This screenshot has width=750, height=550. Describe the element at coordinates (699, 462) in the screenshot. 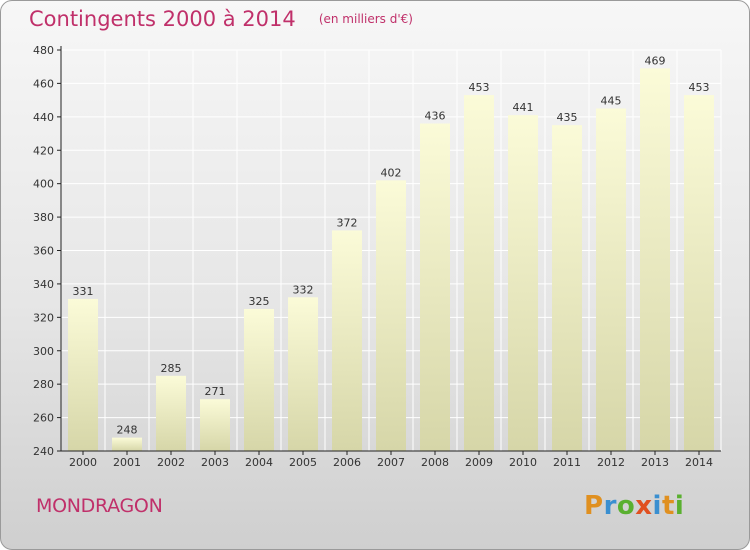

I see `x-tick-label: 2014` at that location.